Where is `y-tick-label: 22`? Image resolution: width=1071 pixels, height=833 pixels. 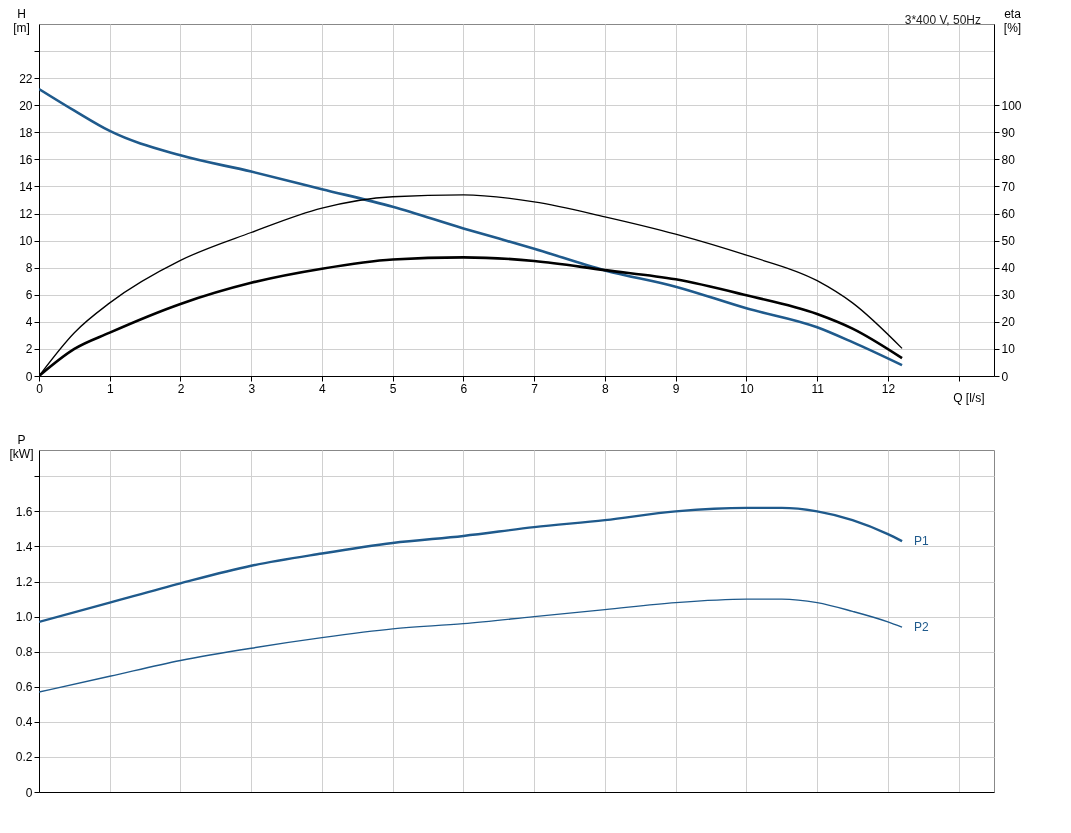
y-tick-label: 22 is located at coordinates (26, 78).